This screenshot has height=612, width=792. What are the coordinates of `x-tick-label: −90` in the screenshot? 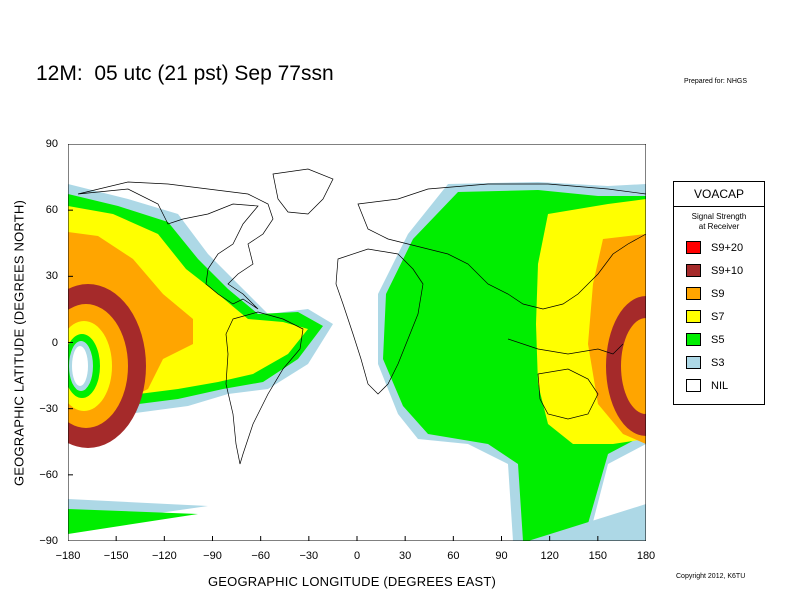 It's located at (212, 556).